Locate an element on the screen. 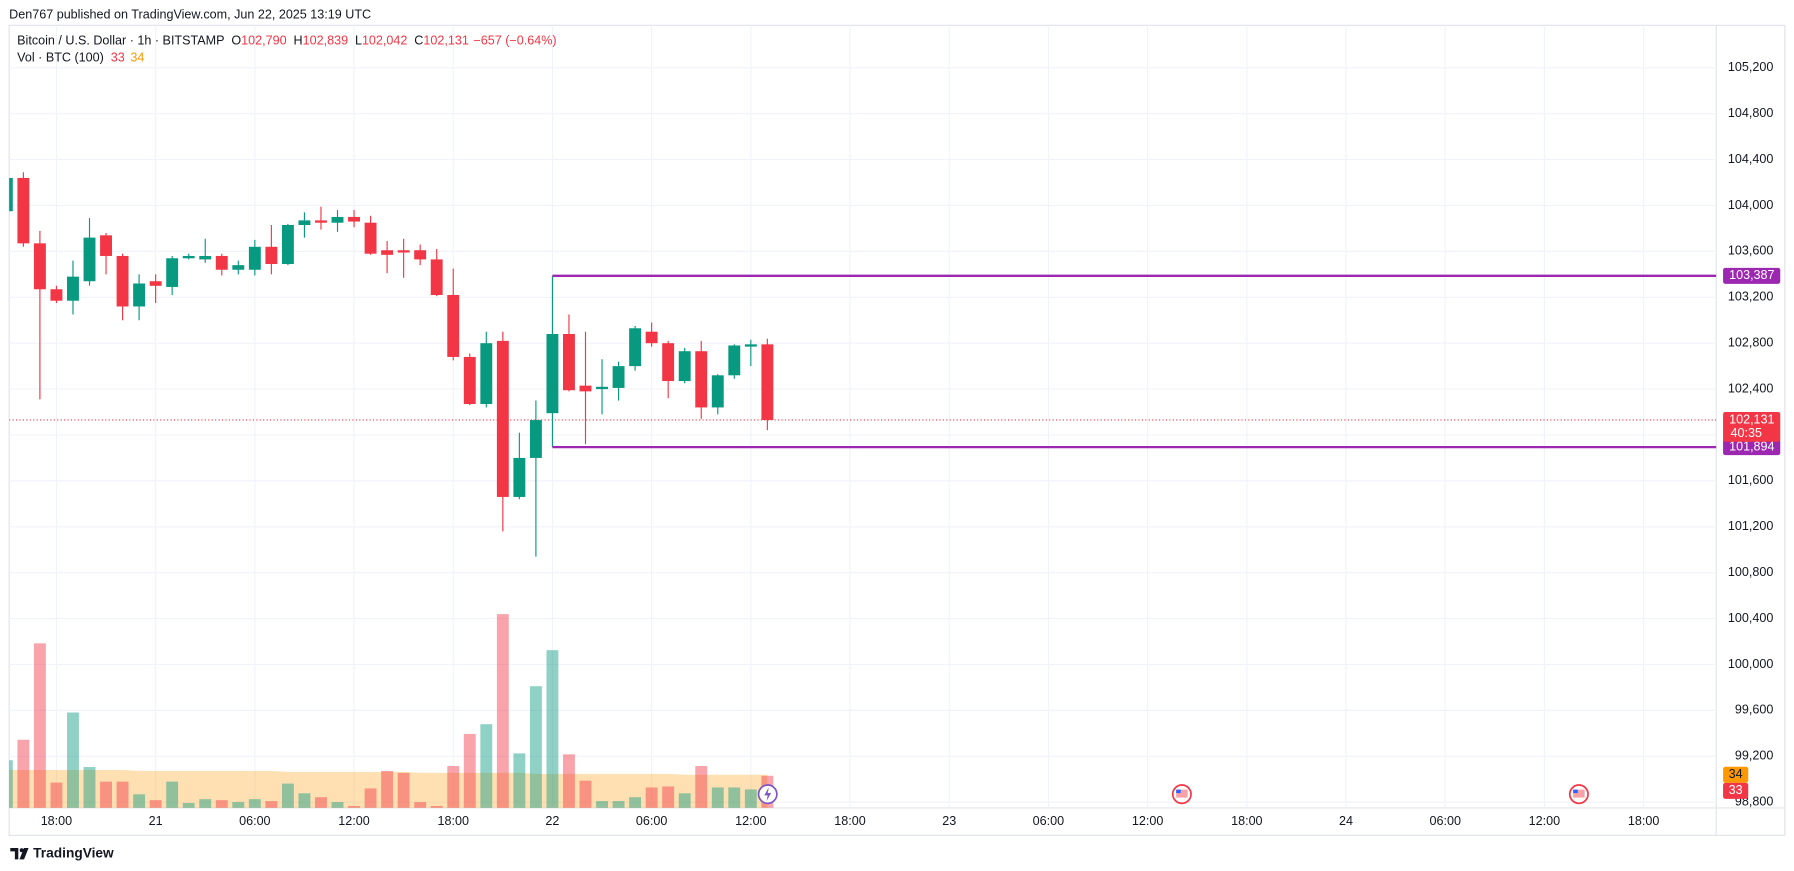  x-tick-label: 06:00 is located at coordinates (651, 821).